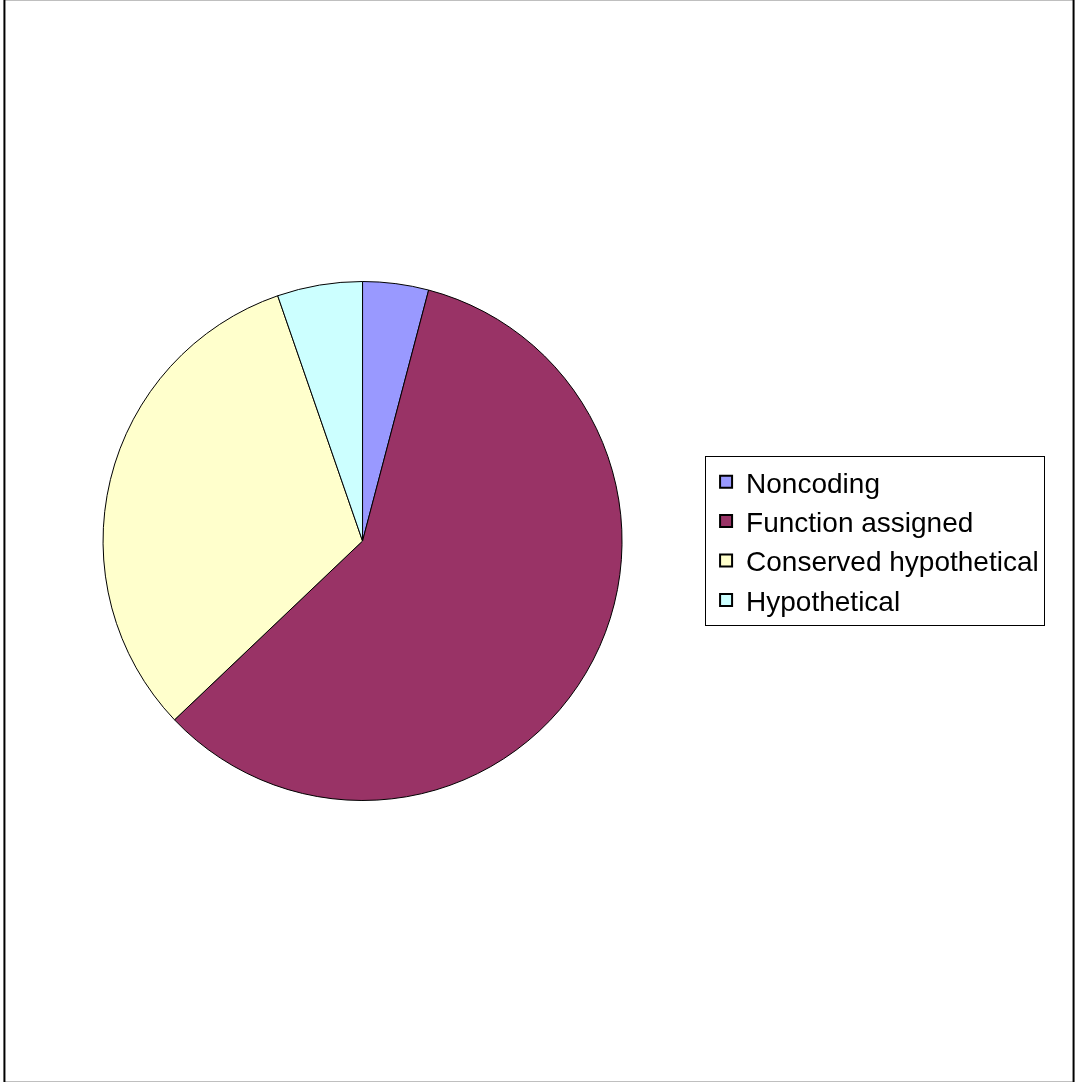 The width and height of the screenshot is (1078, 1082). Describe the element at coordinates (892, 562) in the screenshot. I see `legend-label: Conserved hypothetical` at that location.